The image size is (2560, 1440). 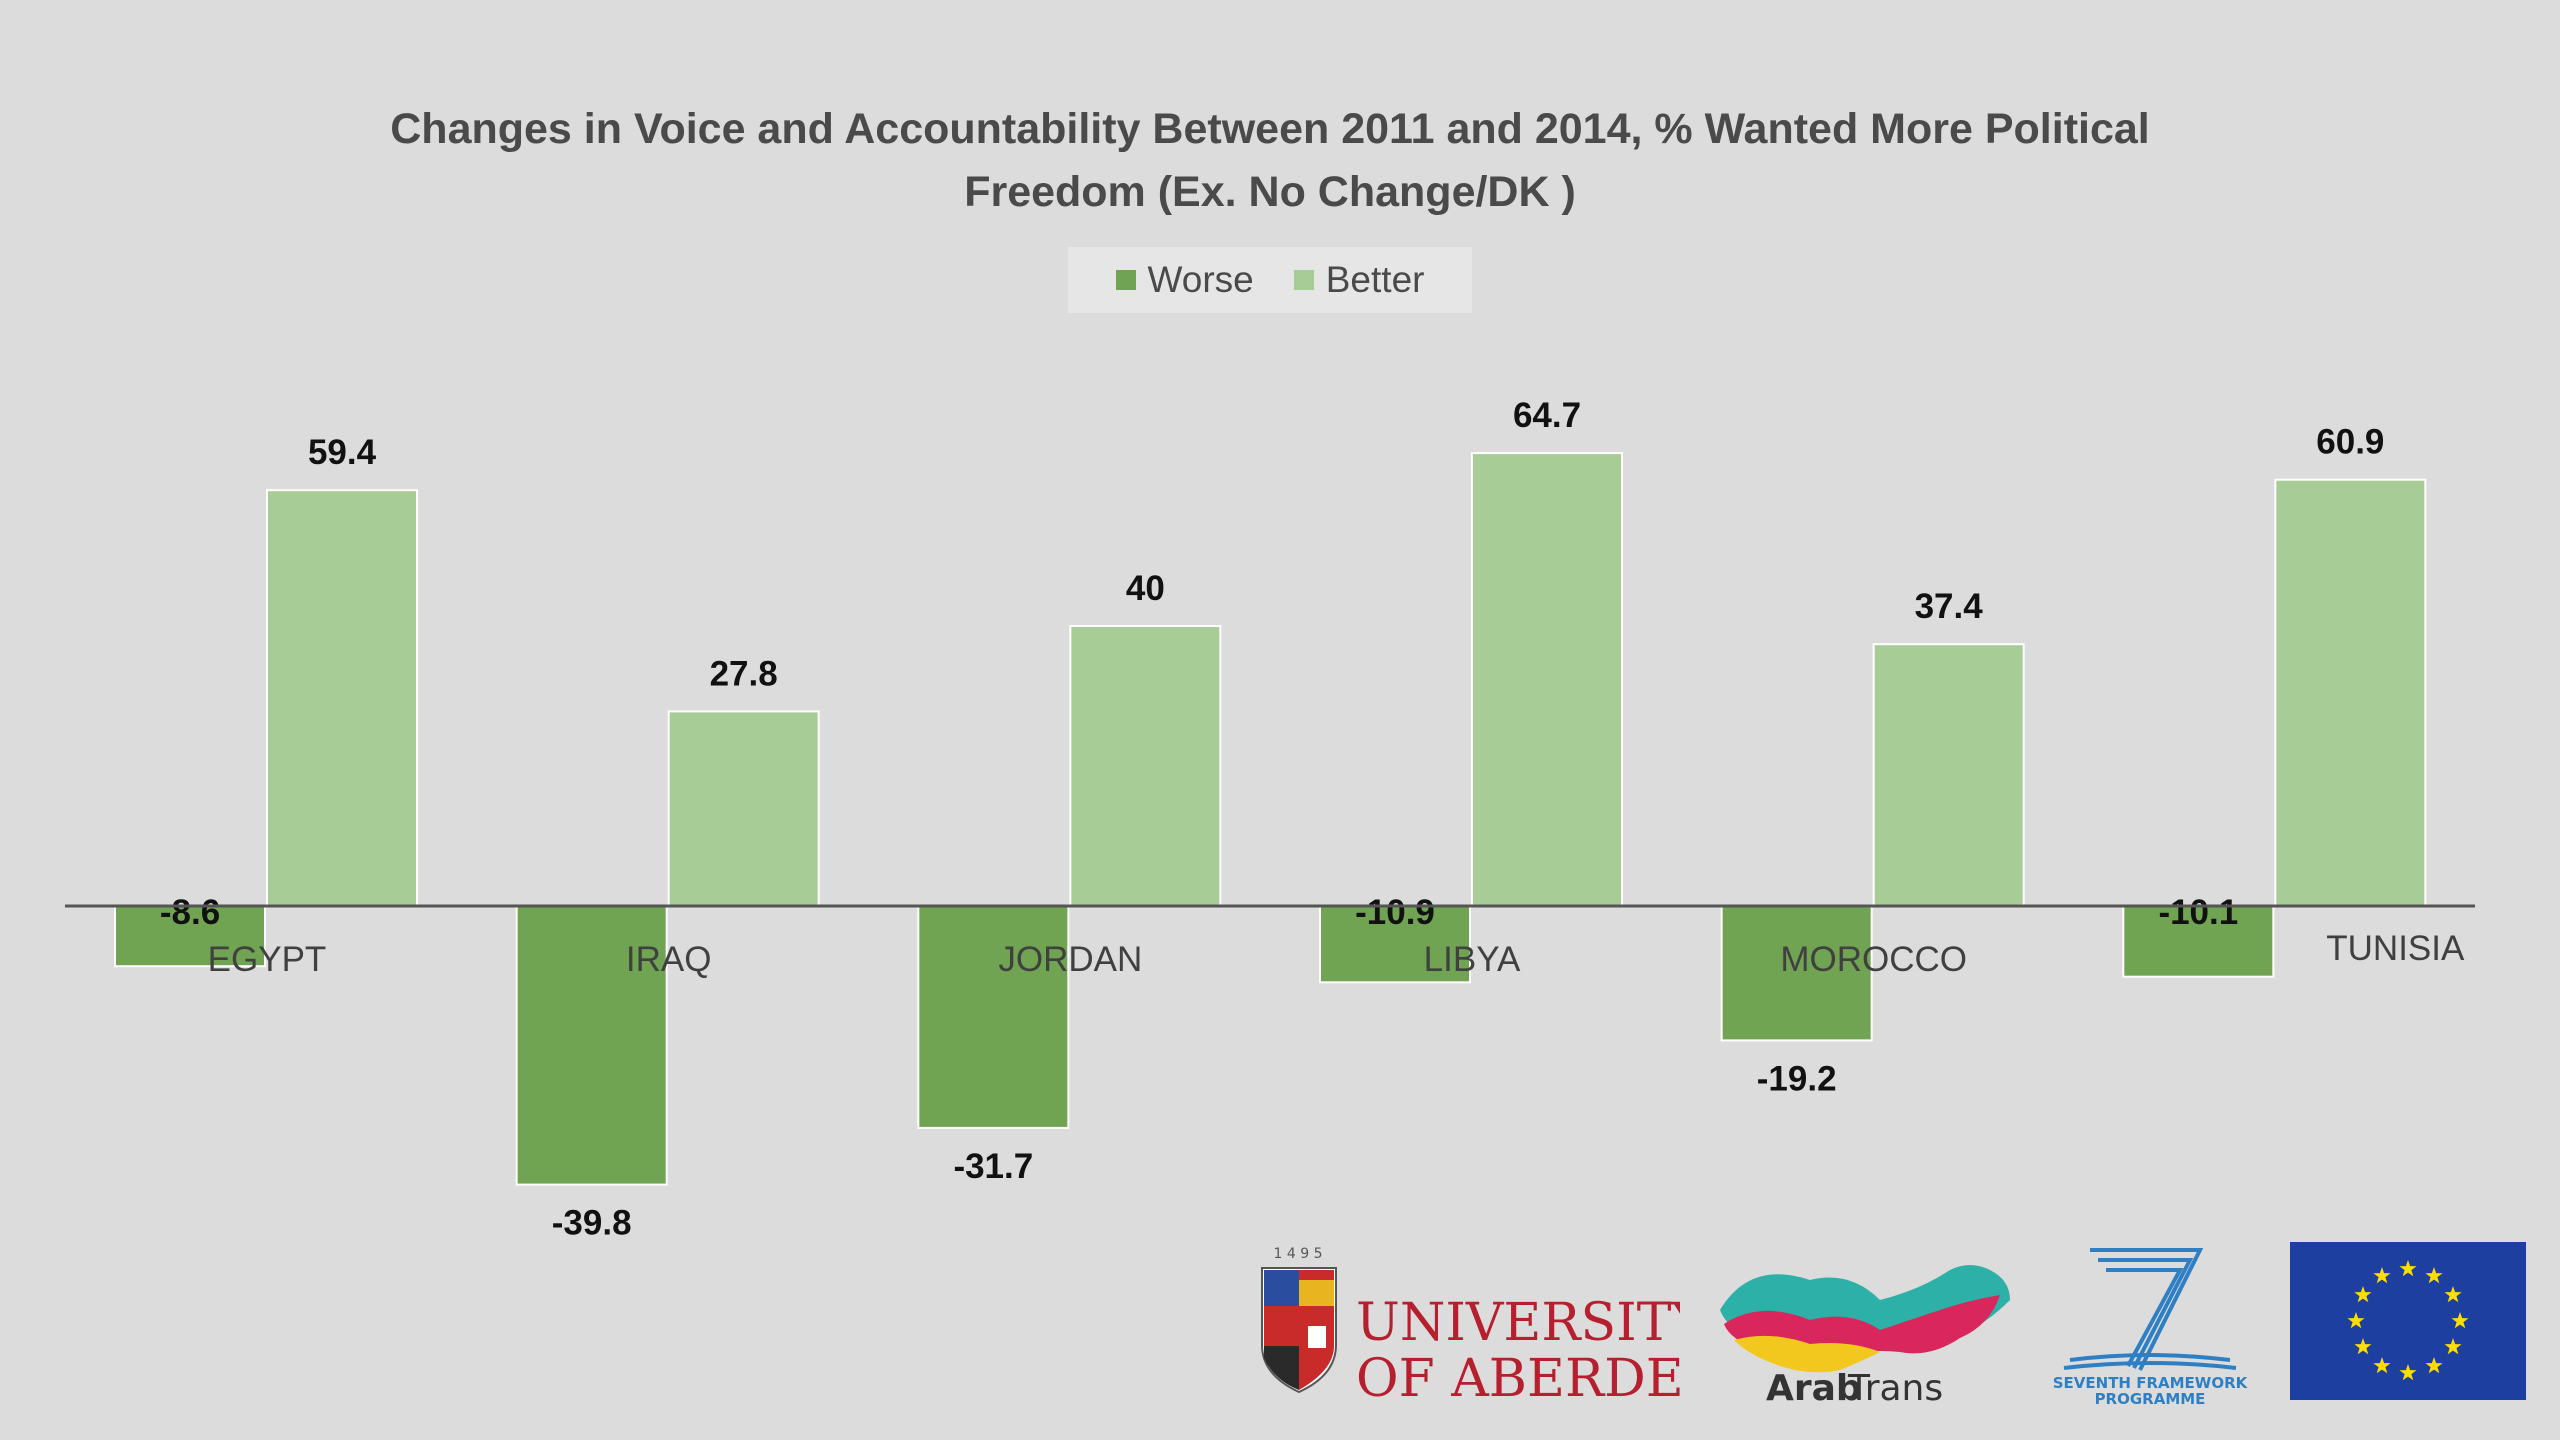 I want to click on legend-item-better: Better, so click(x=1359, y=280).